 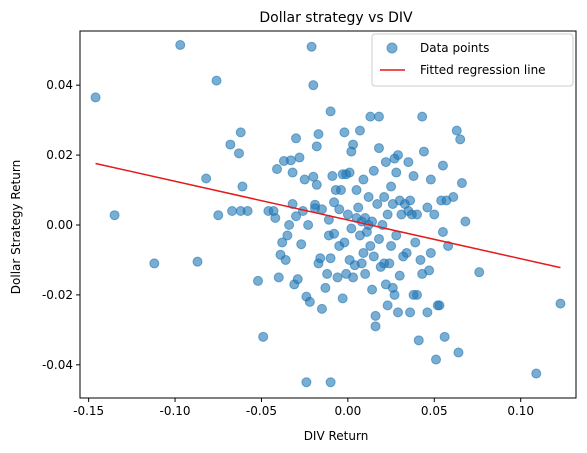 What do you see at coordinates (483, 70) in the screenshot?
I see `legend-label-regression-line: Fitted regression line` at bounding box center [483, 70].